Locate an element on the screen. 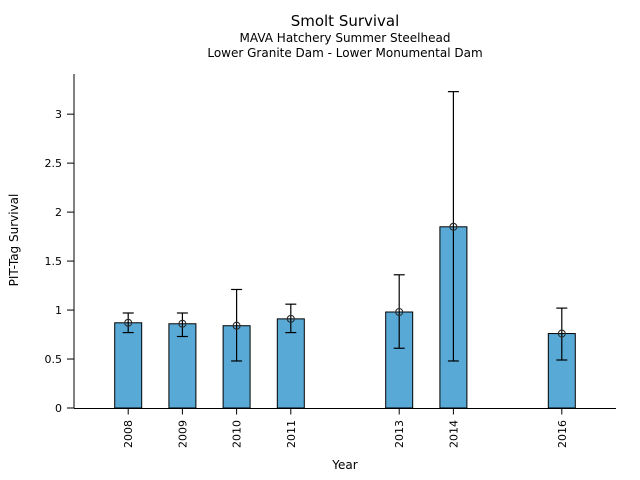 This screenshot has width=640, height=480. x-tick-label-2016: 2016 is located at coordinates (562, 434).